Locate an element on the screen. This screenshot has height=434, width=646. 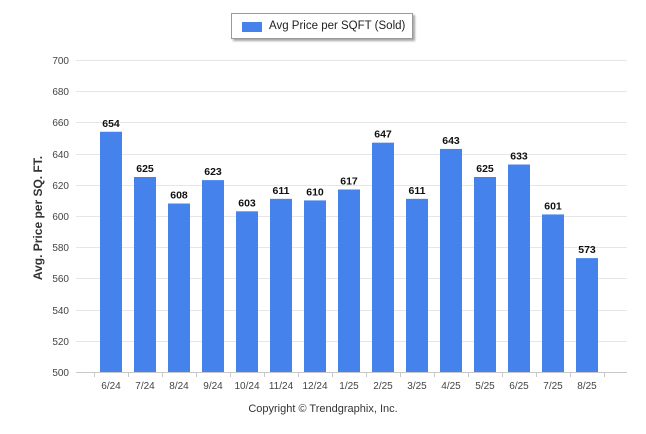
y-tick-label: 600 is located at coordinates (60, 217).